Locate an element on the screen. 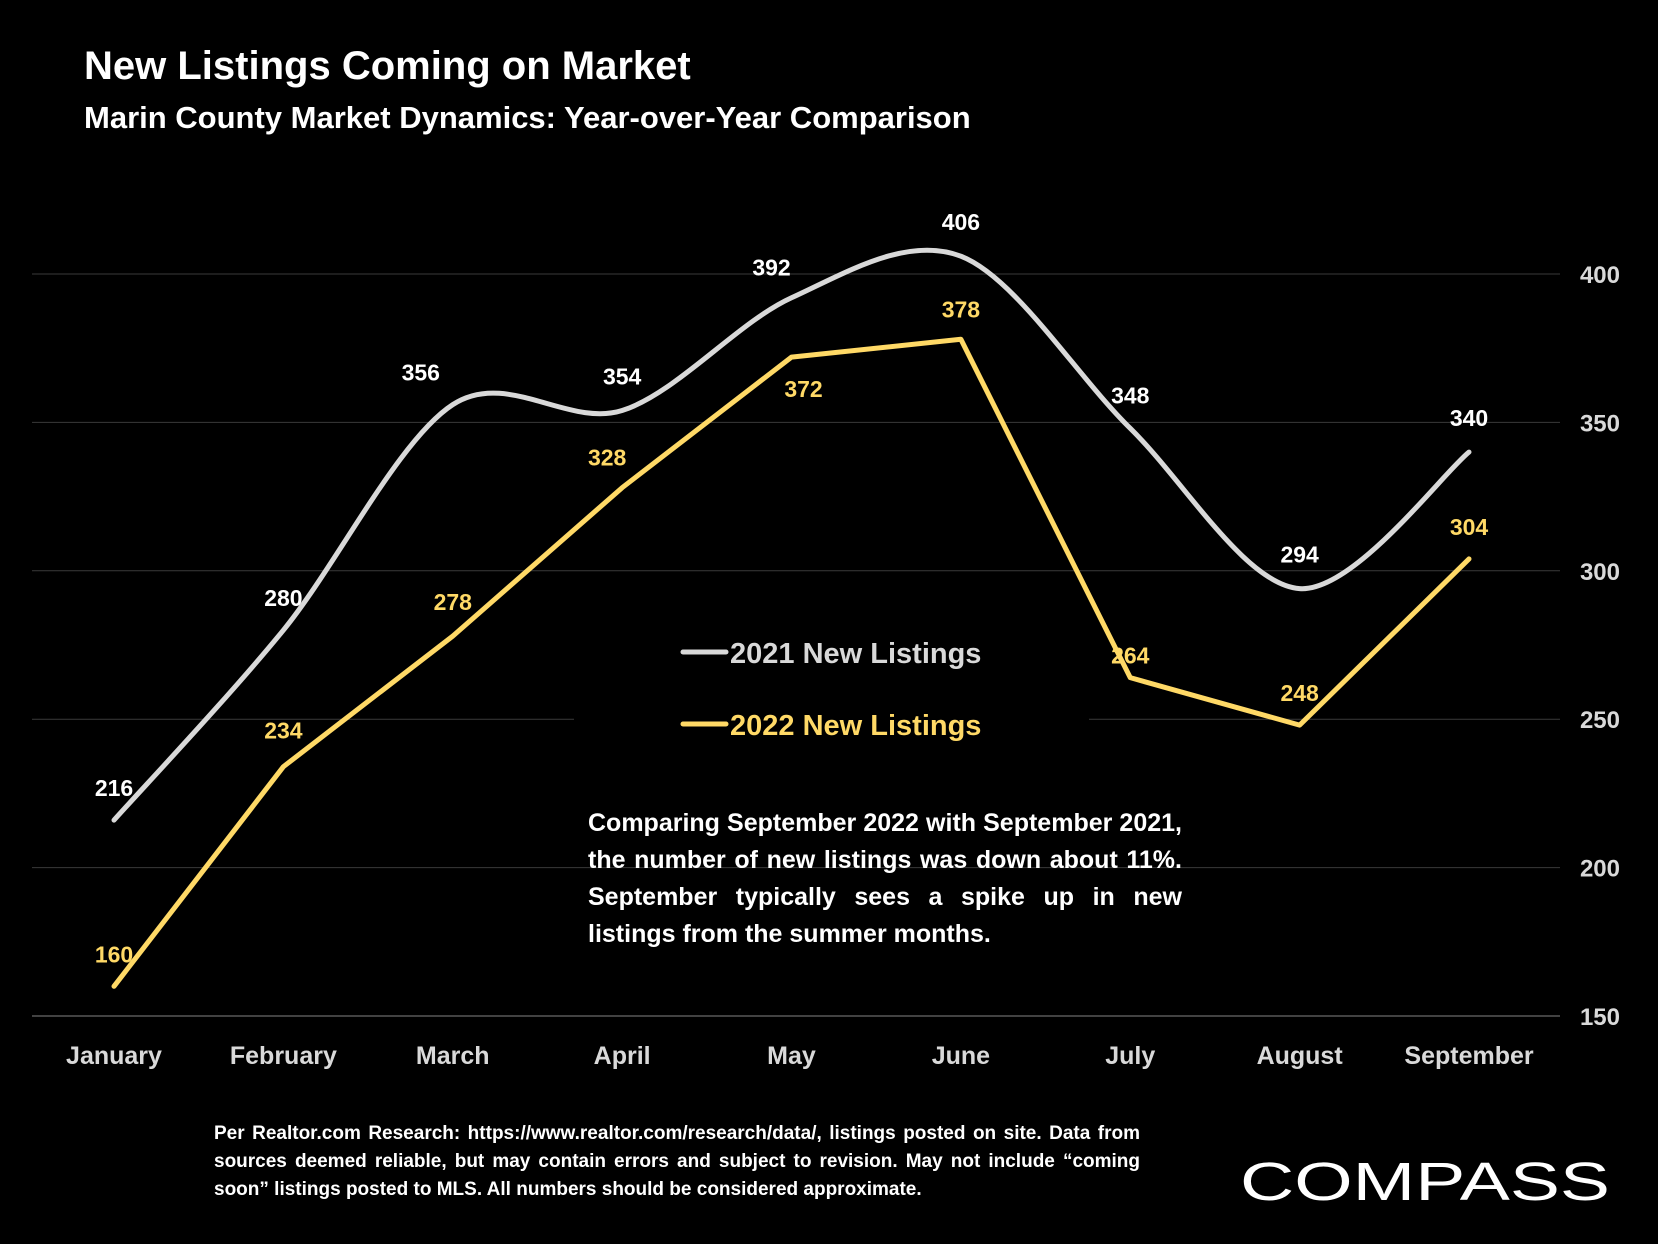 Image resolution: width=1658 pixels, height=1244 pixels. y-tick-label: 400 is located at coordinates (1600, 275).